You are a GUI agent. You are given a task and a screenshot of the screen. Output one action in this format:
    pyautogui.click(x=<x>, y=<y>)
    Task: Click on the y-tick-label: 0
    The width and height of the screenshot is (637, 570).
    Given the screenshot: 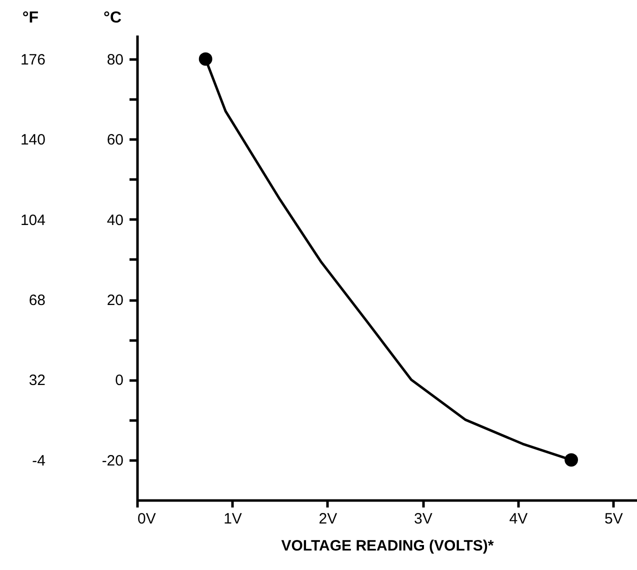 What is the action you would take?
    pyautogui.click(x=119, y=381)
    